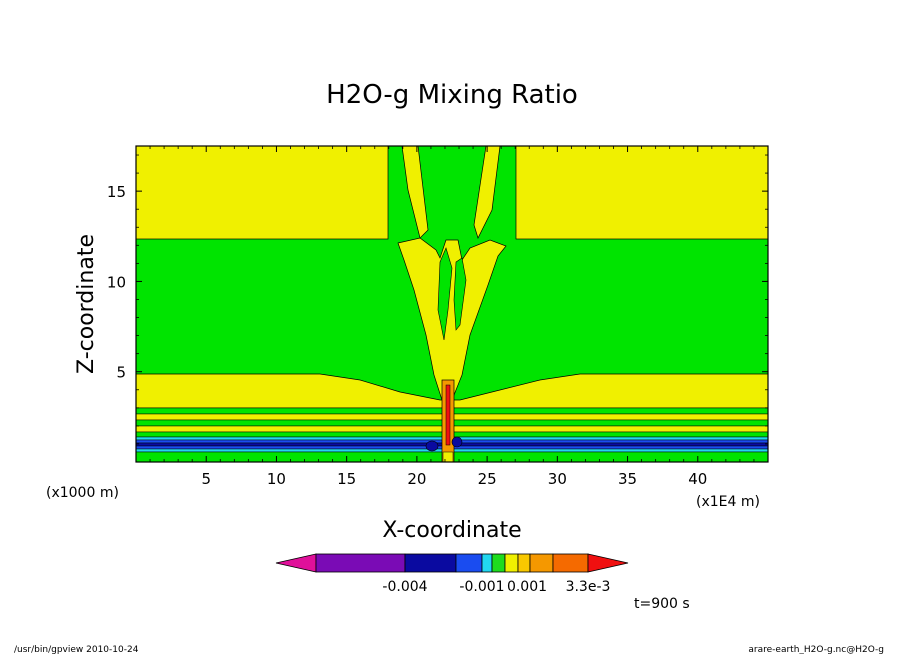  What do you see at coordinates (728, 502) in the screenshot?
I see `x-unit-right: (x1E4 m)` at bounding box center [728, 502].